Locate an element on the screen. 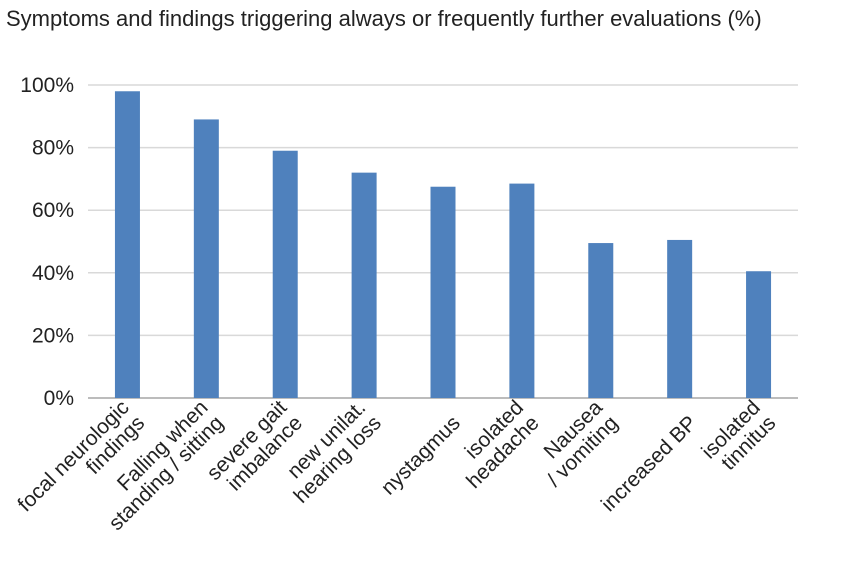 The height and width of the screenshot is (570, 851). y-tick-label: 40% is located at coordinates (53, 273).